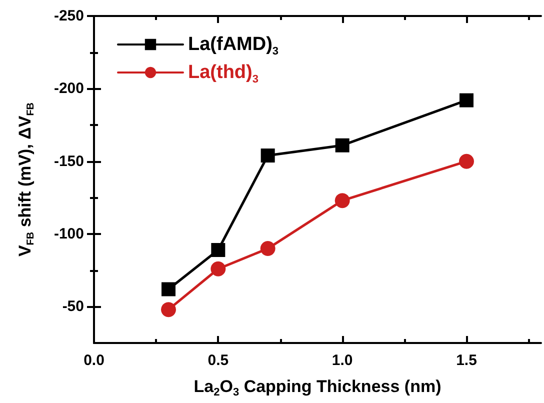  I want to click on x-tick-label: 1.0, so click(342, 360).